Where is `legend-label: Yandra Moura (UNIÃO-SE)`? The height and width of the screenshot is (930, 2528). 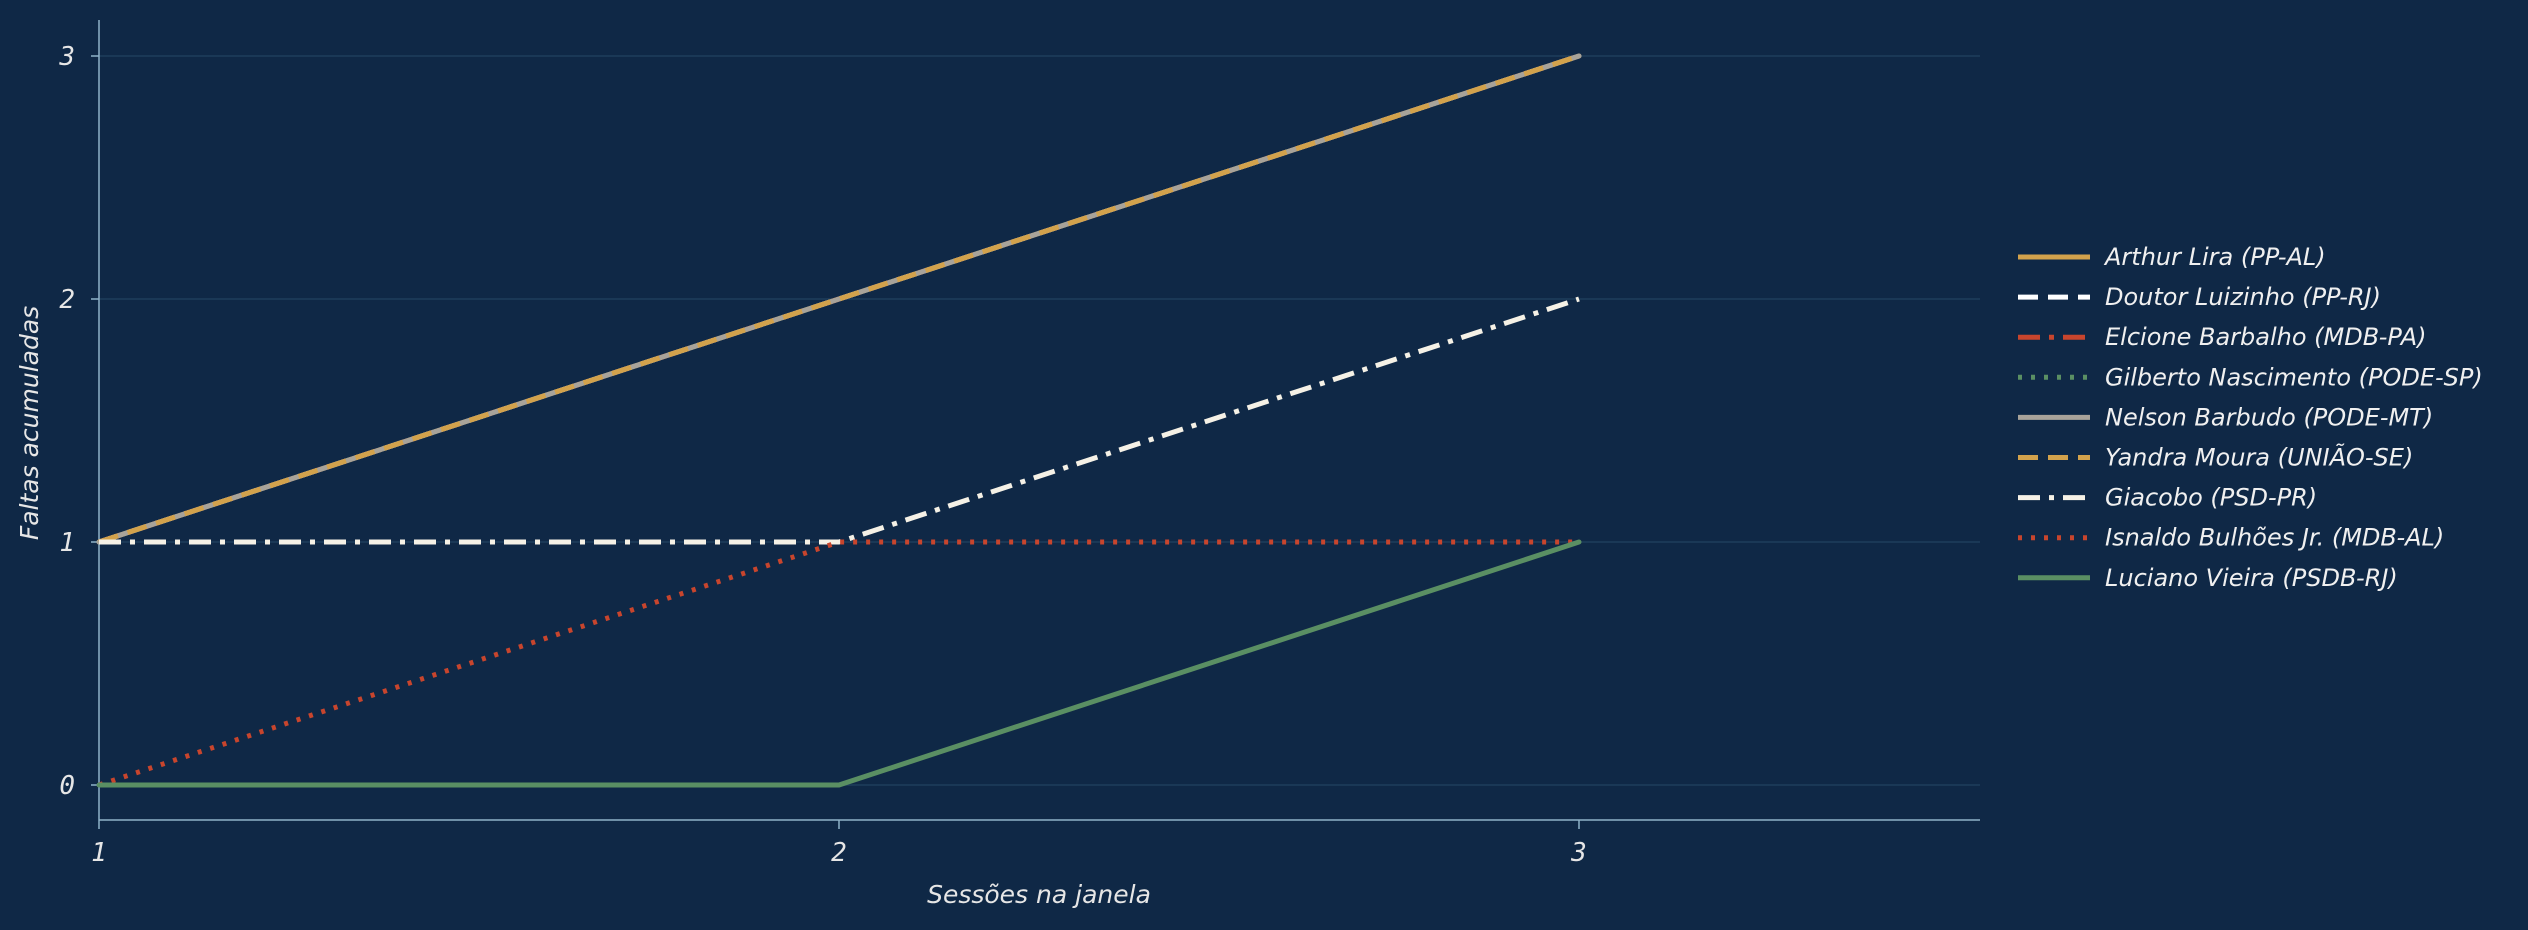 legend-label: Yandra Moura (UNIÃO-SE) is located at coordinates (2259, 457).